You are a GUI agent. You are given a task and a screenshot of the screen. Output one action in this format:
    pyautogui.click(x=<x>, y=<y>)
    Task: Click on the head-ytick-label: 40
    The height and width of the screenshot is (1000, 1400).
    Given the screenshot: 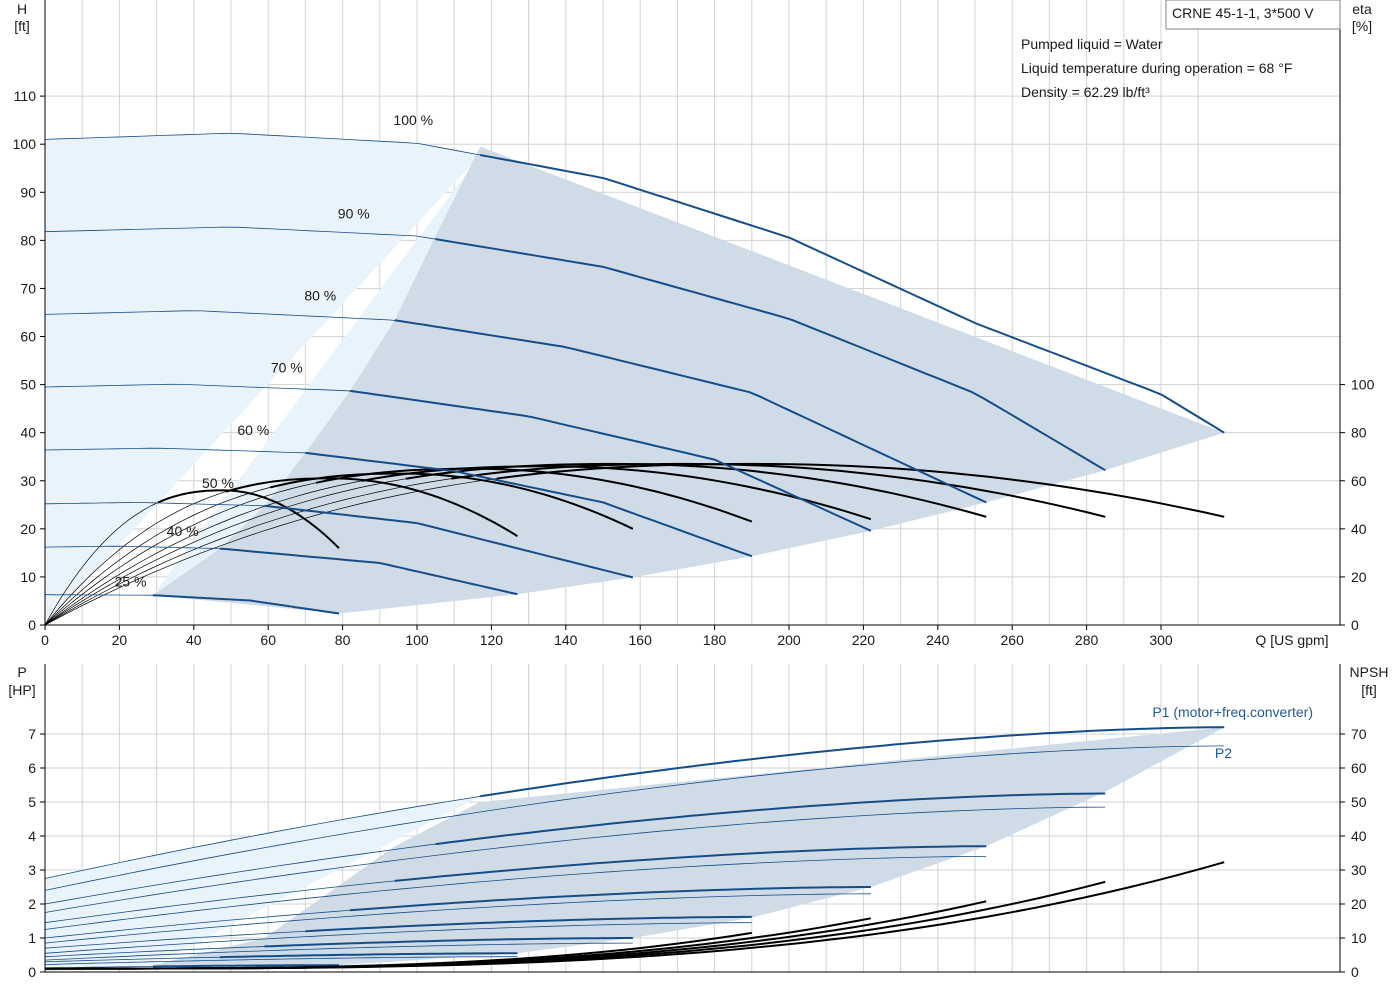 What is the action you would take?
    pyautogui.click(x=28, y=433)
    